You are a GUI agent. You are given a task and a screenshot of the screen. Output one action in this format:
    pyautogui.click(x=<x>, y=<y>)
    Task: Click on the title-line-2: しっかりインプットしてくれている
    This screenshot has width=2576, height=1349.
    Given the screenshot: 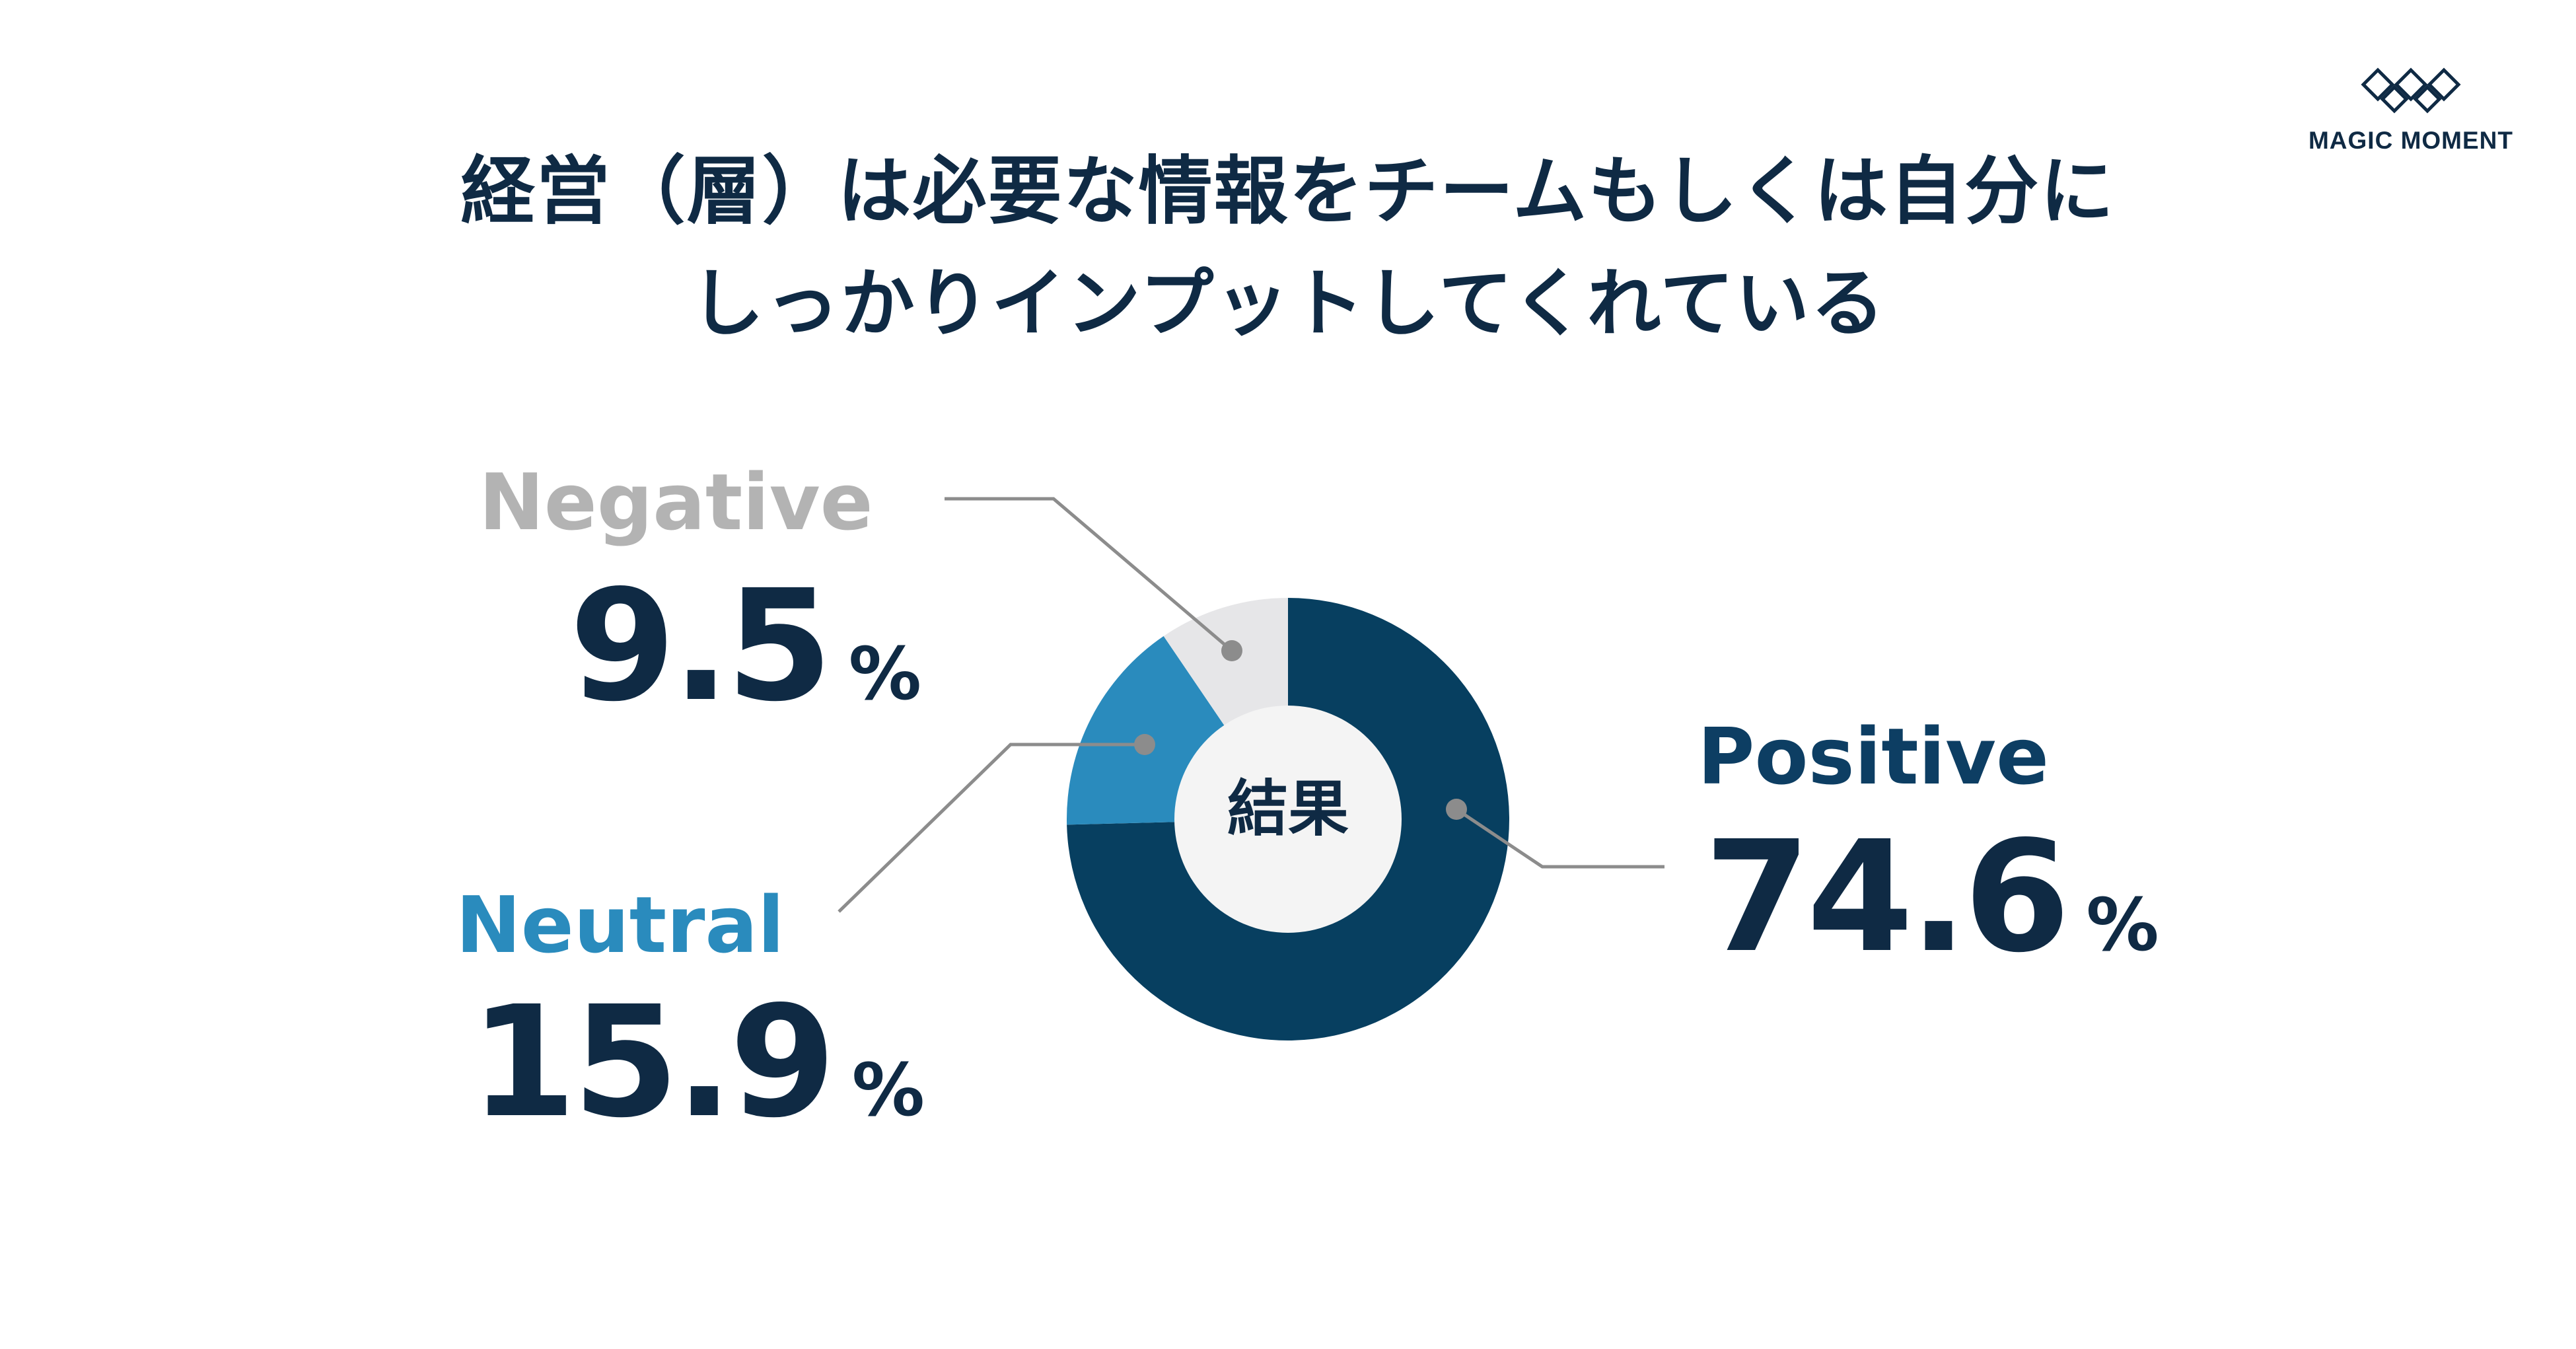 What is the action you would take?
    pyautogui.click(x=1288, y=304)
    